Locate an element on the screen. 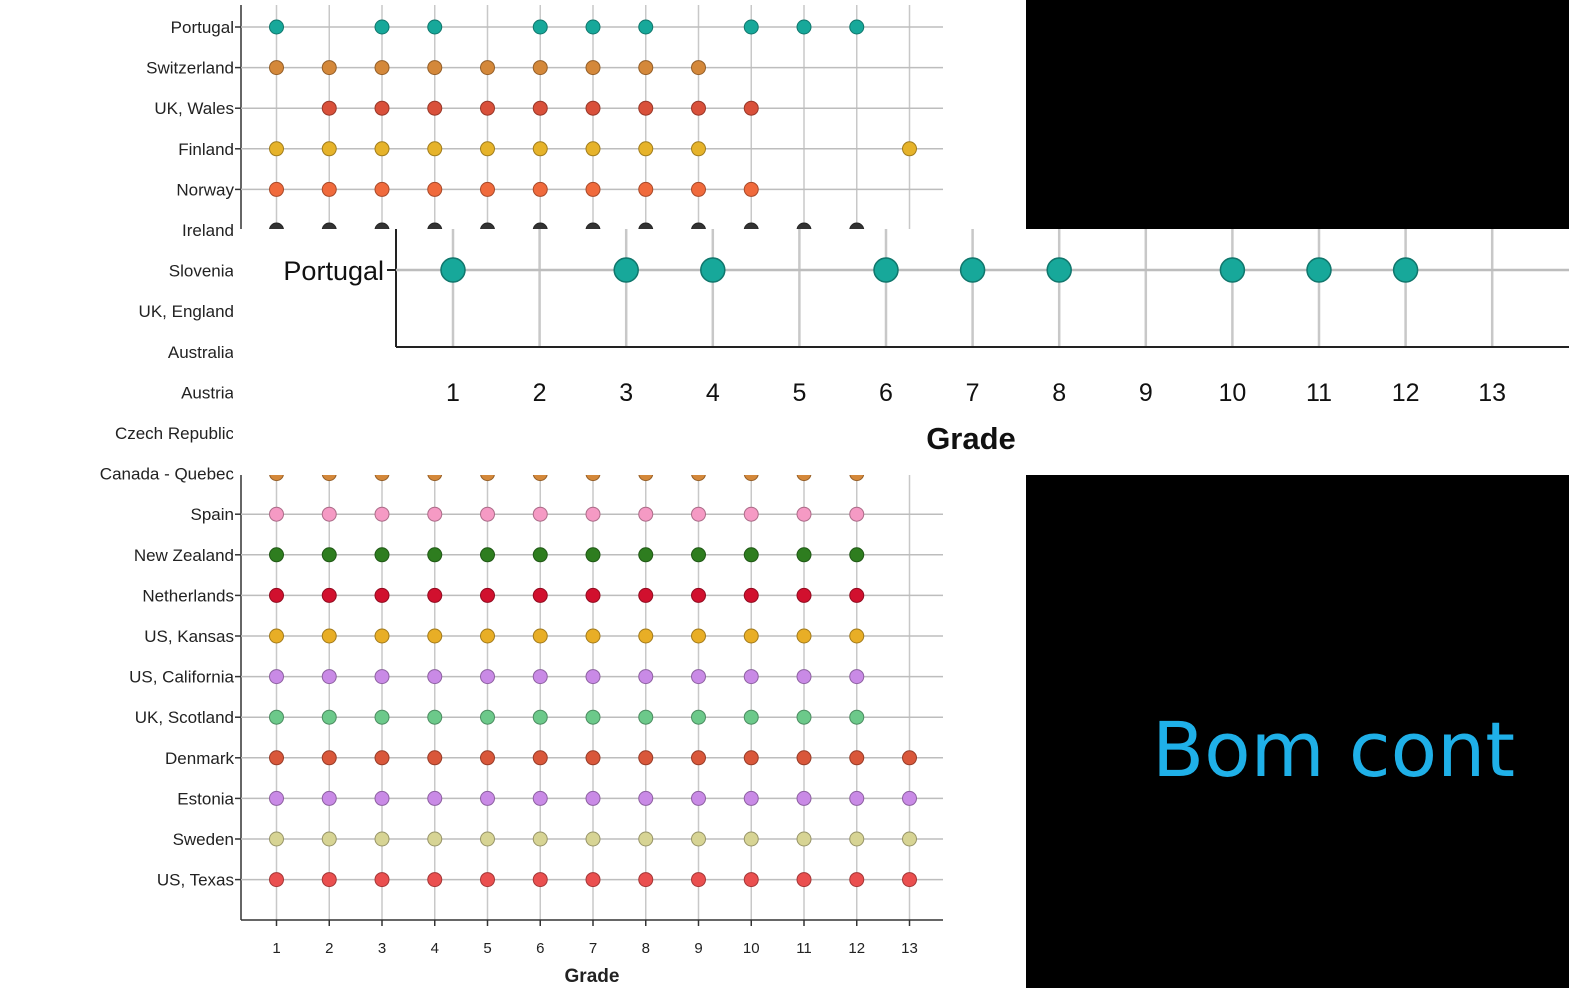 The width and height of the screenshot is (1569, 988). zoom-x-tick-label: 9 is located at coordinates (1146, 393).